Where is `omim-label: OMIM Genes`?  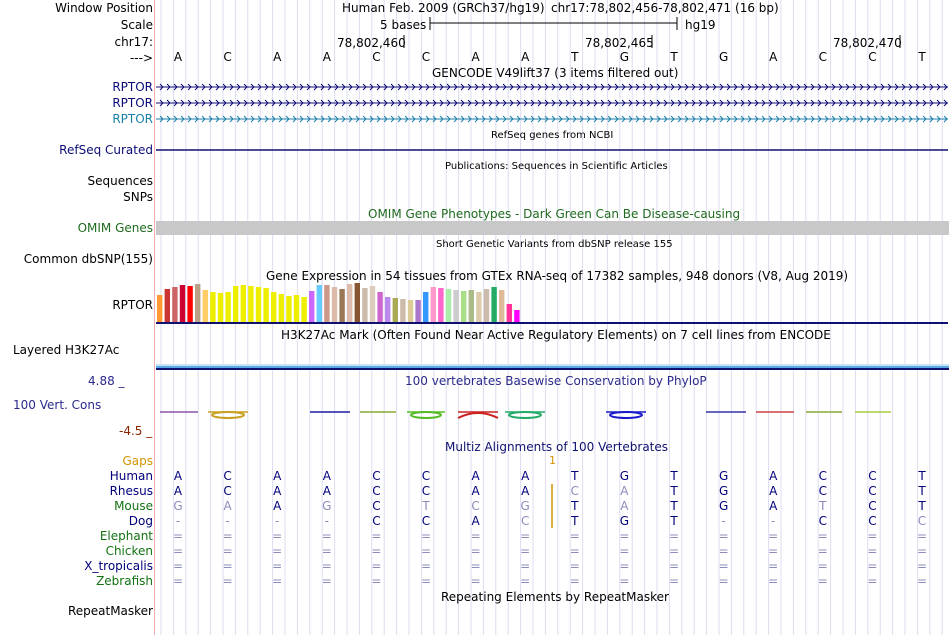 omim-label: OMIM Genes is located at coordinates (115, 228).